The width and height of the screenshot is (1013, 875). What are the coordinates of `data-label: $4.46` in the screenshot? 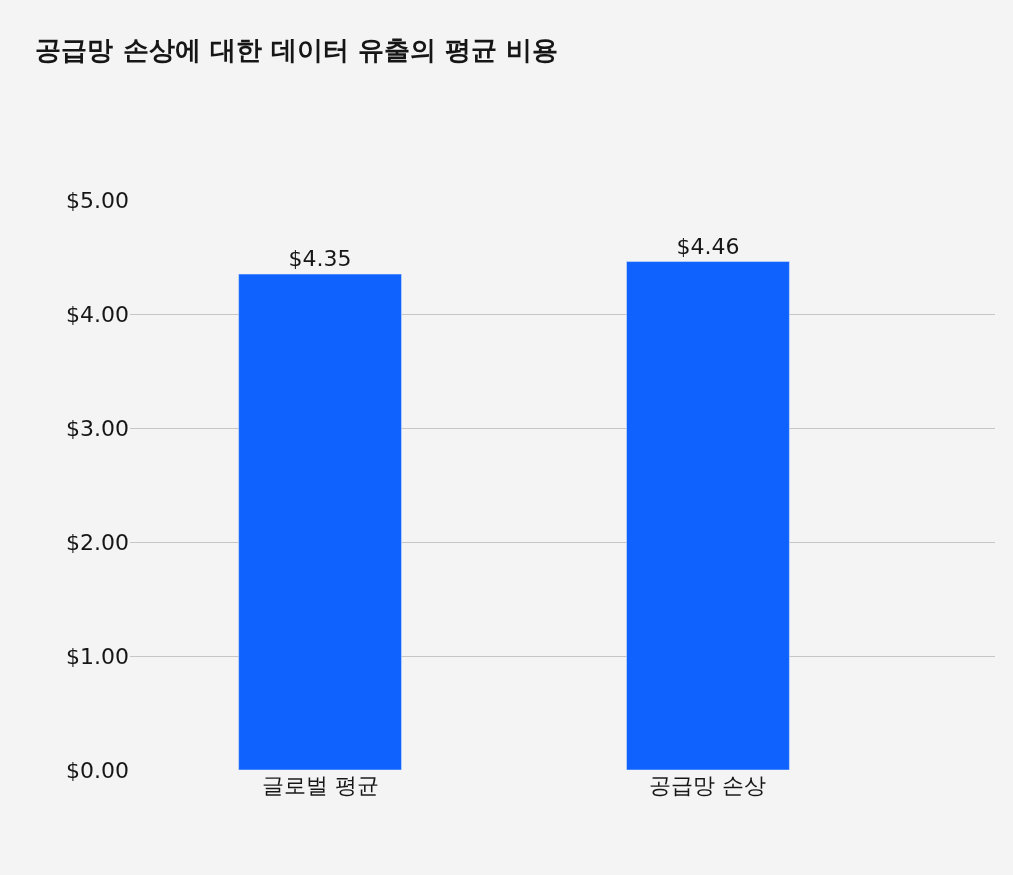 It's located at (708, 246).